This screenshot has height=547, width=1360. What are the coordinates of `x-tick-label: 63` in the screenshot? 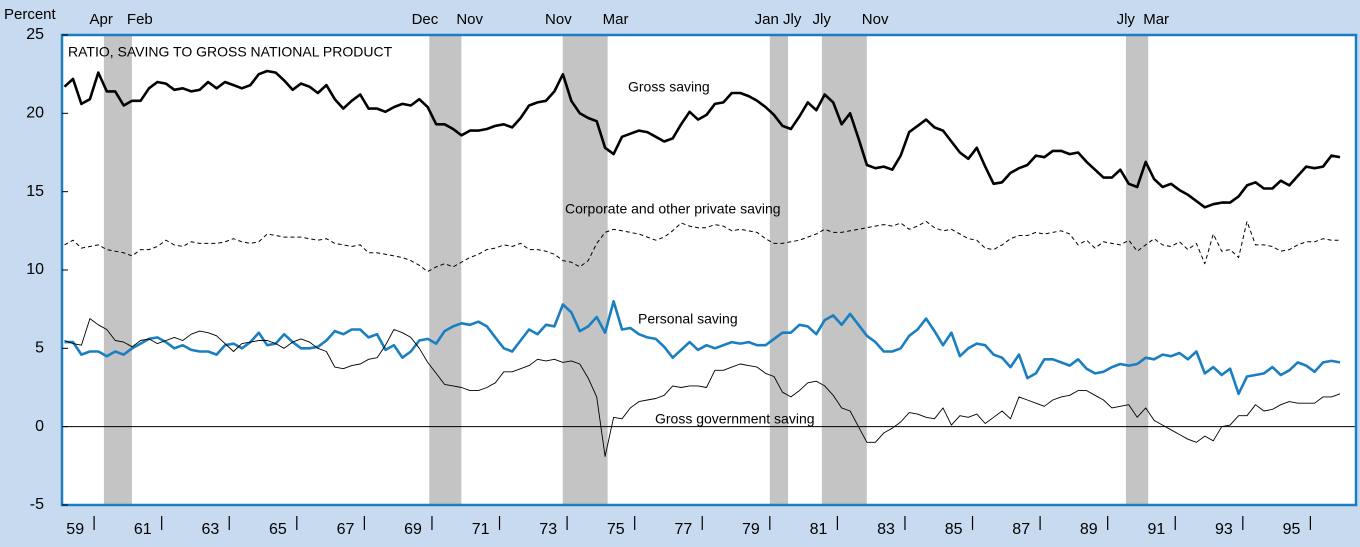 It's located at (210, 529).